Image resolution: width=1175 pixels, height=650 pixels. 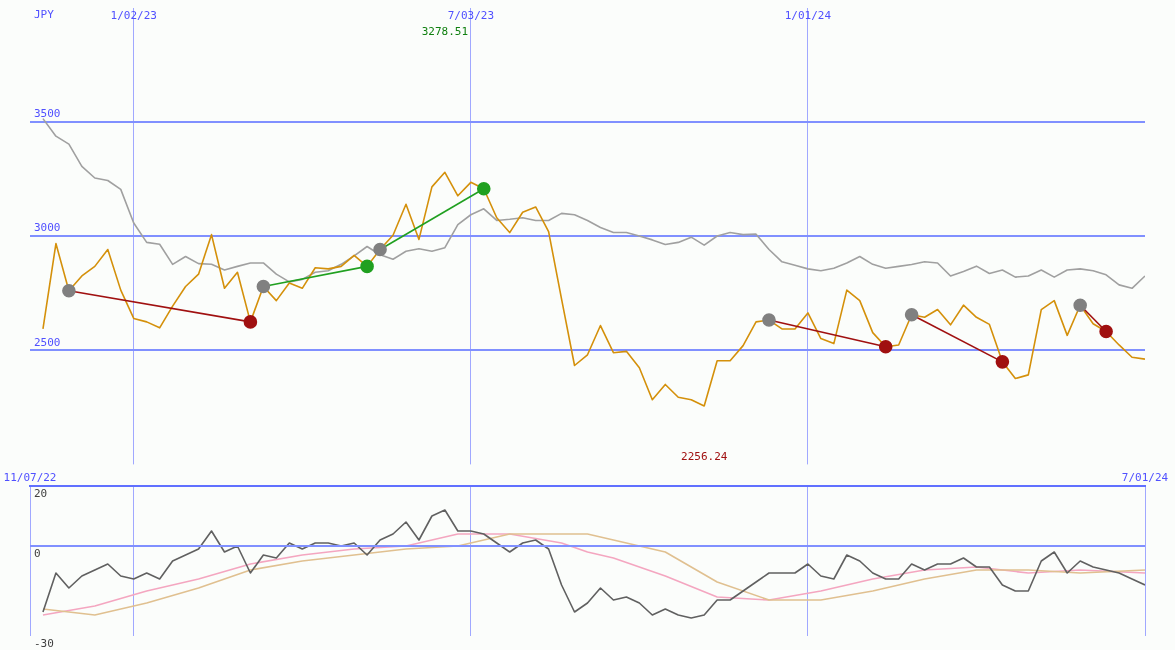 I want to click on x-tick-label: 1/02/23, so click(x=133, y=15).